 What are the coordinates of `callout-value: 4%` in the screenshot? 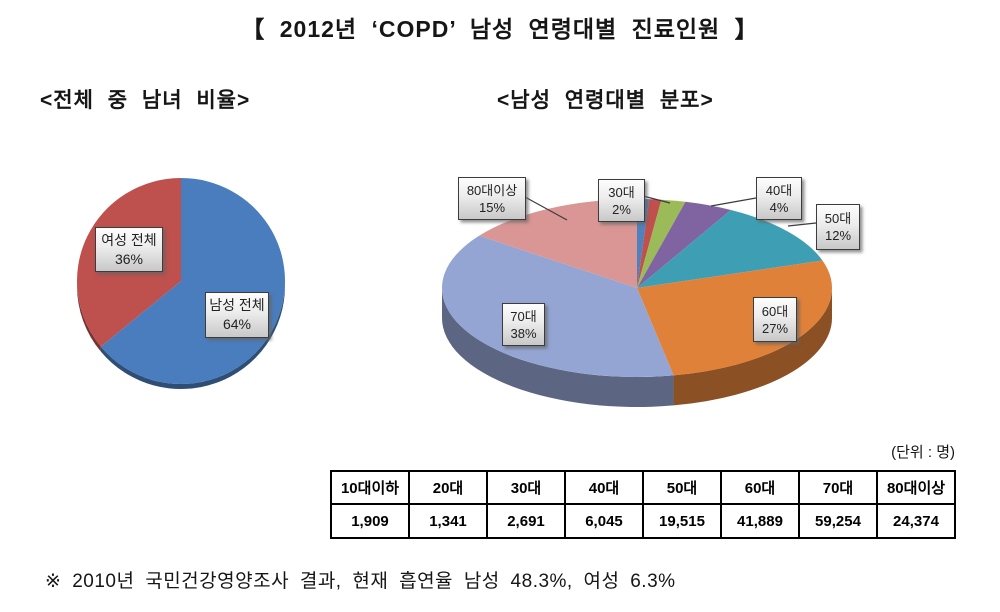 It's located at (779, 207).